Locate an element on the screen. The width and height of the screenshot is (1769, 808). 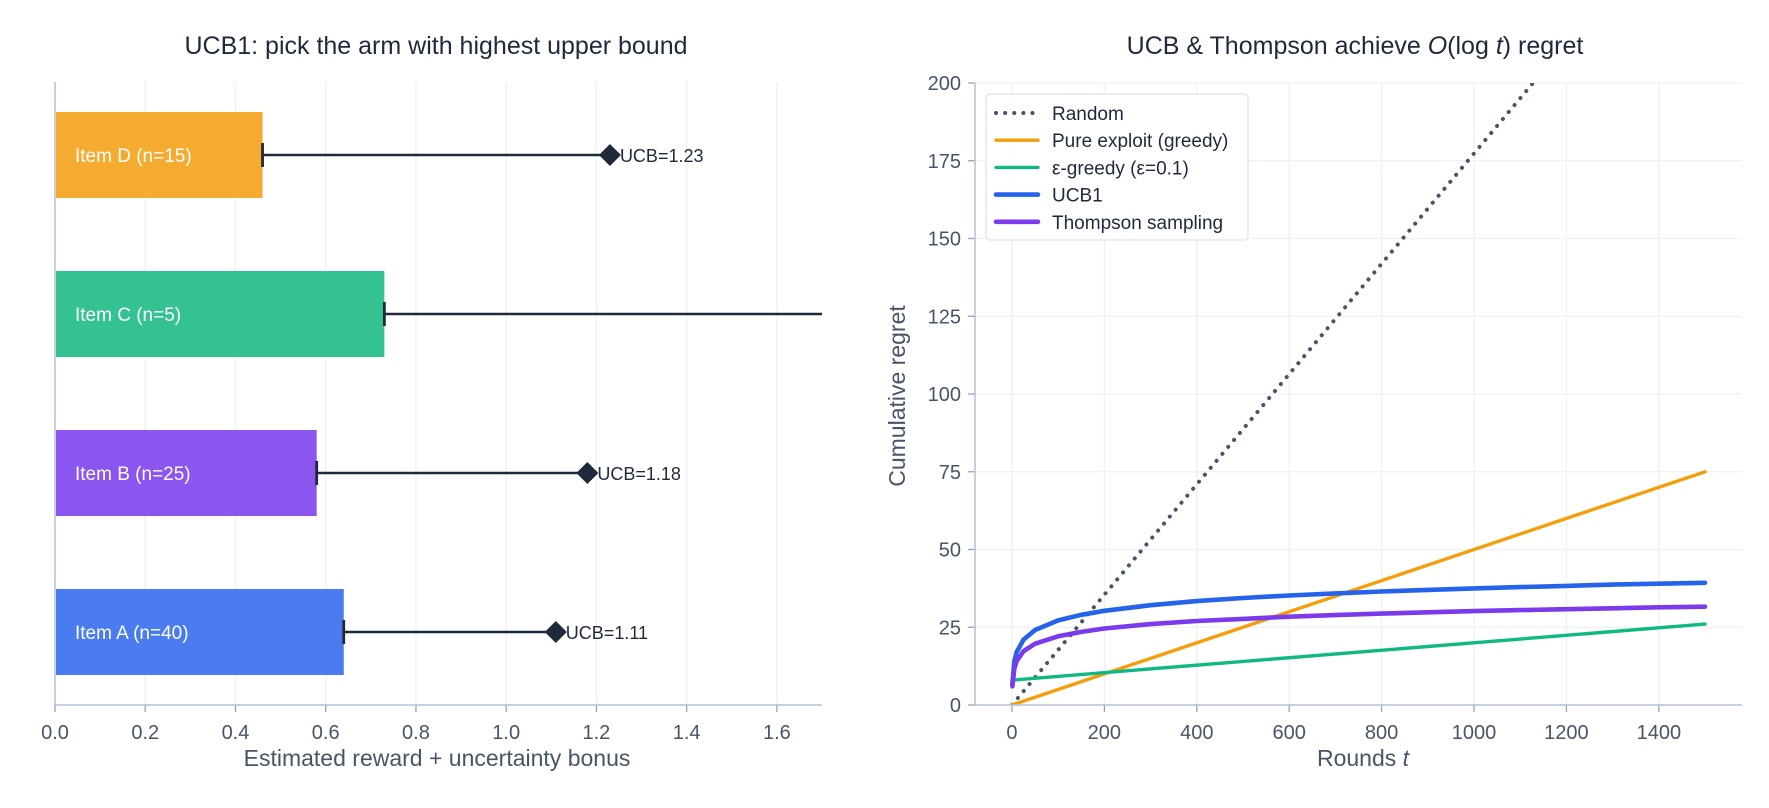
right-y-axis-label: Cumulative regret is located at coordinates (897, 396).